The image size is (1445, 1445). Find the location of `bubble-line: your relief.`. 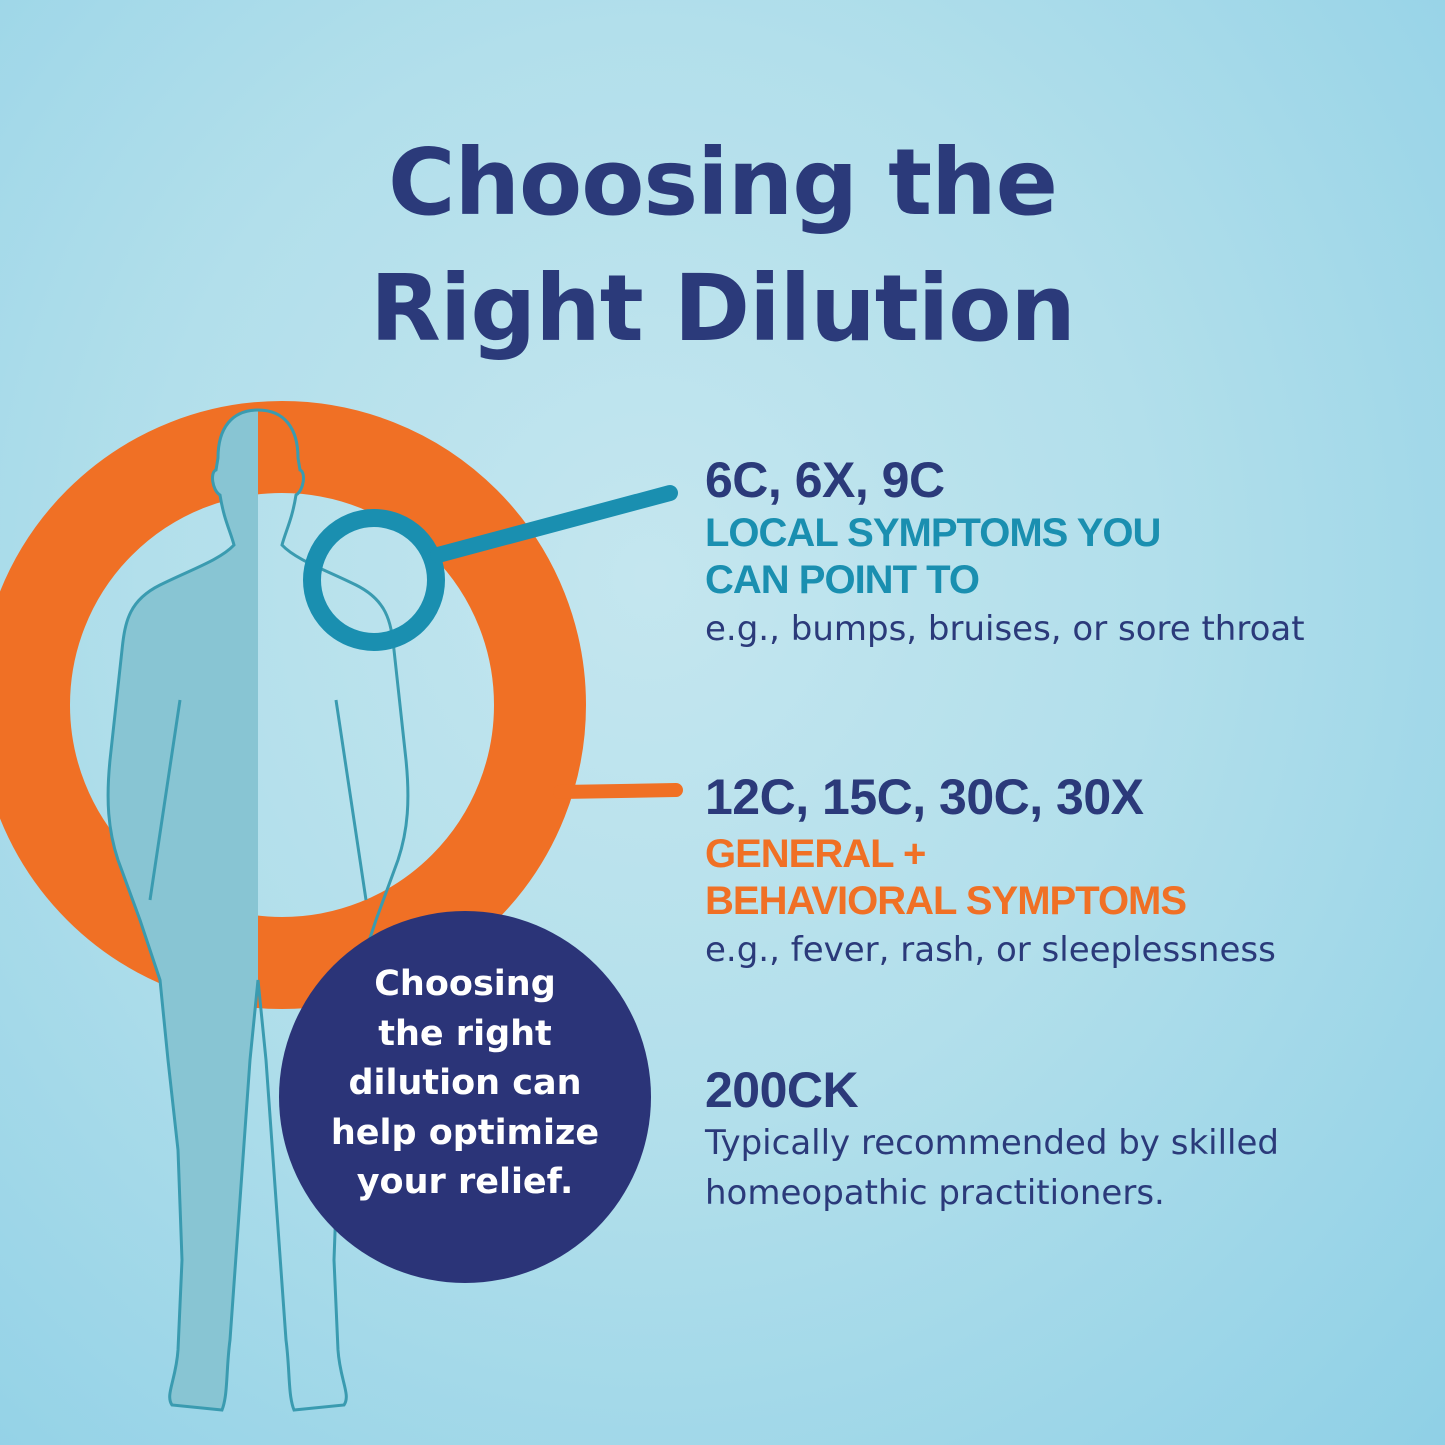

bubble-line: your relief. is located at coordinates (465, 1182).